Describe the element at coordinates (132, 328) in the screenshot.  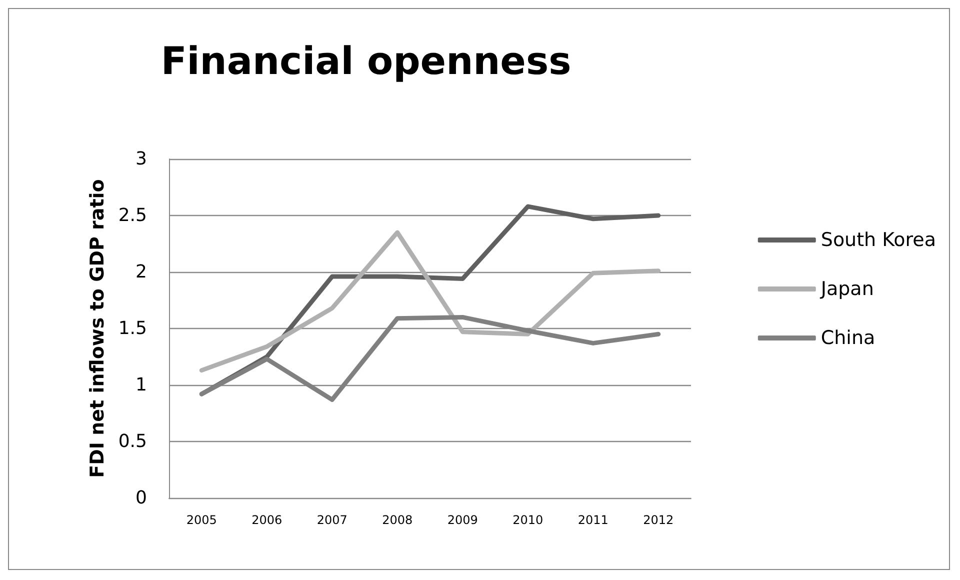
I see `y-tick-label: 1.5` at that location.